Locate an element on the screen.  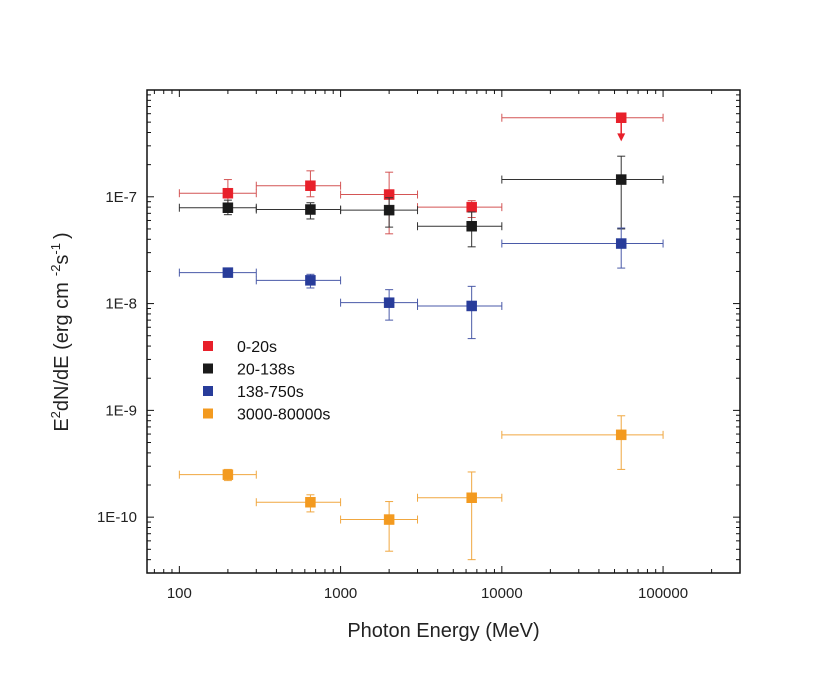
y-tick-label: 1E-10 is located at coordinates (117, 517).